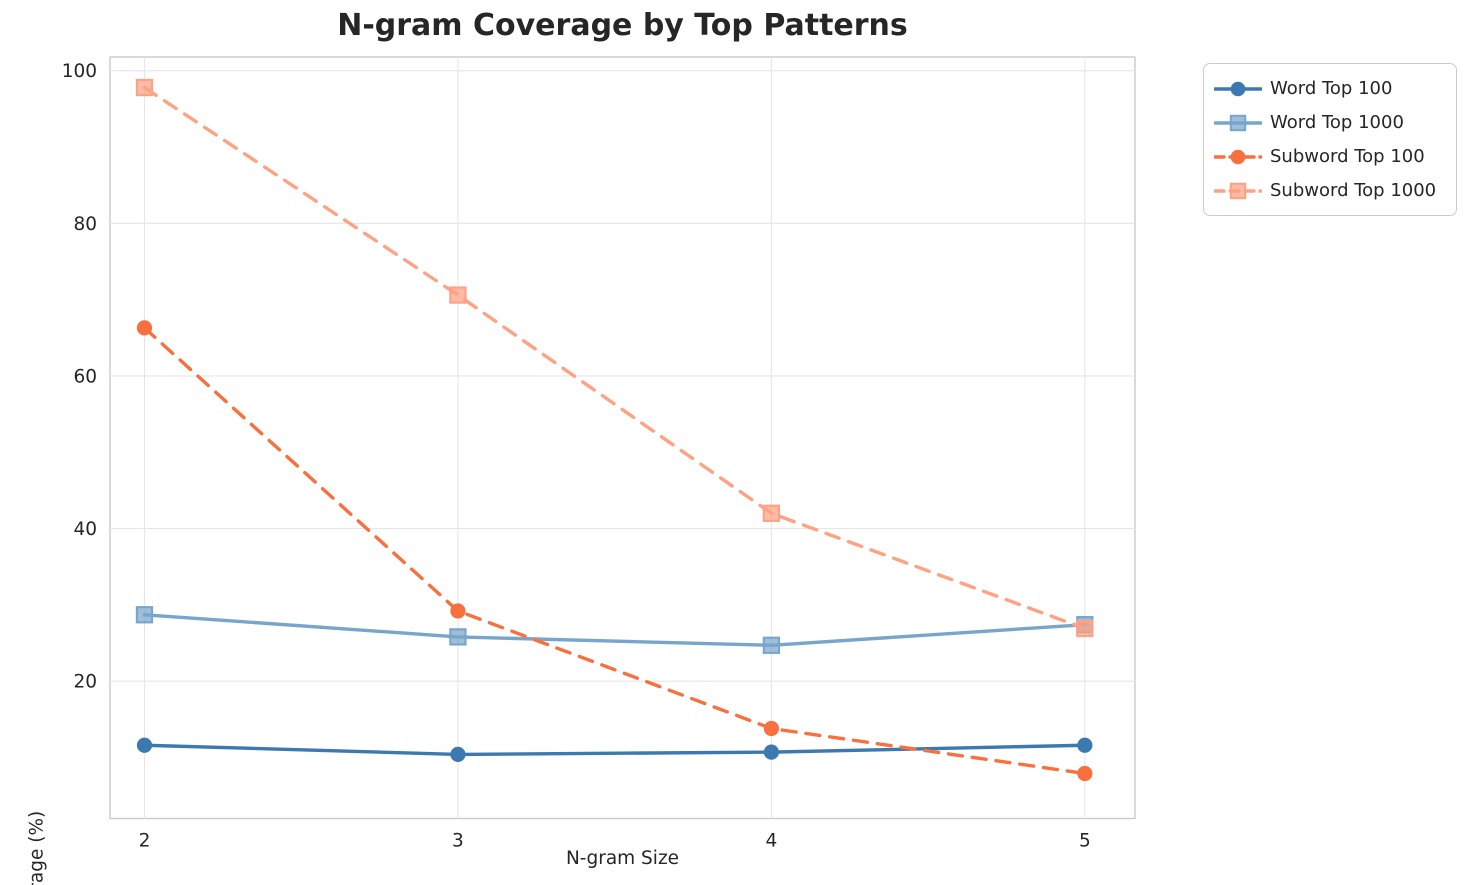 This screenshot has width=1478, height=885. I want to click on legend-item-subword-top-1000: Subword Top 1000, so click(1329, 190).